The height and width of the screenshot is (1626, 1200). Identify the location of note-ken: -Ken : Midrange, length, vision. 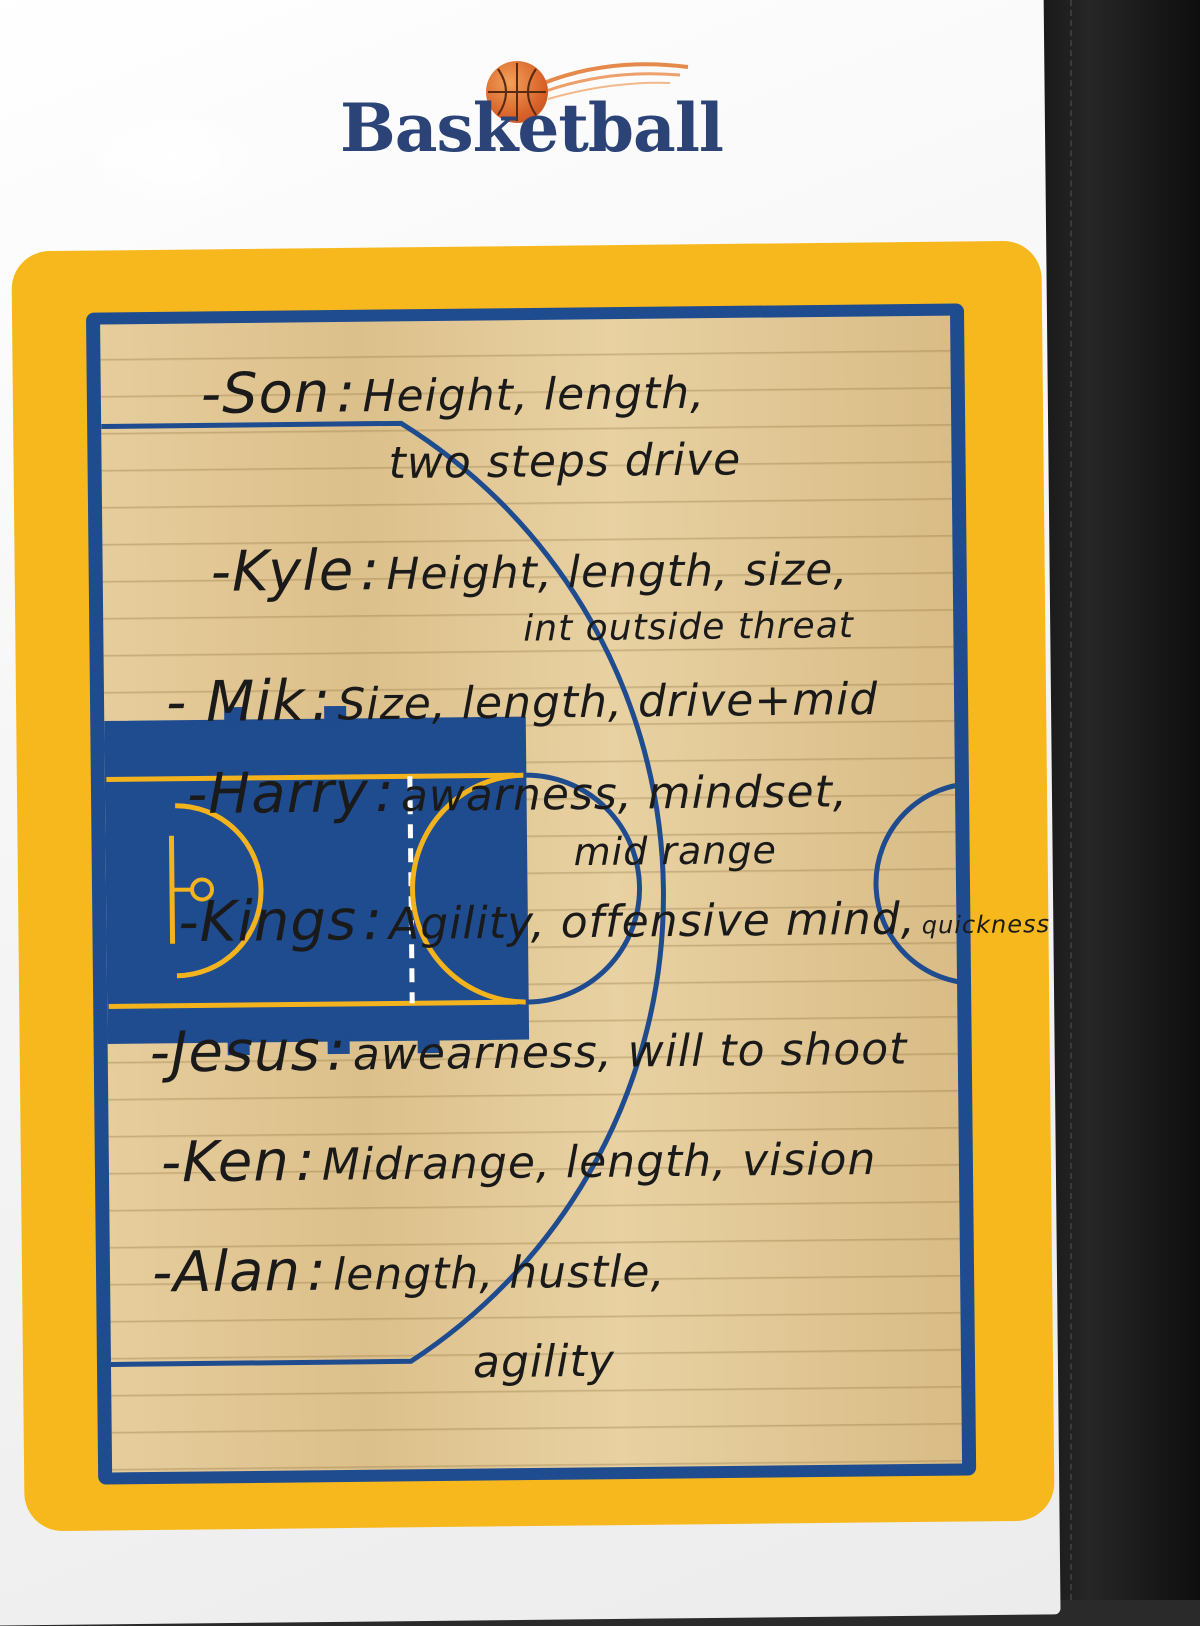
(518, 1159).